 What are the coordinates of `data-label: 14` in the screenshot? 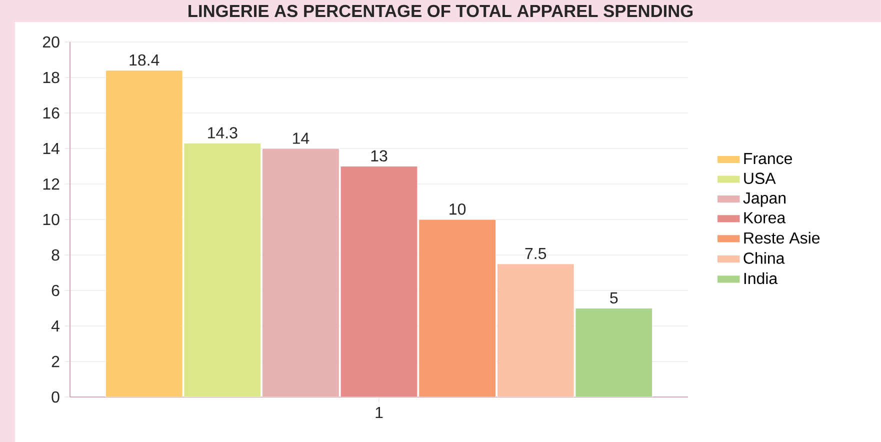 It's located at (301, 138).